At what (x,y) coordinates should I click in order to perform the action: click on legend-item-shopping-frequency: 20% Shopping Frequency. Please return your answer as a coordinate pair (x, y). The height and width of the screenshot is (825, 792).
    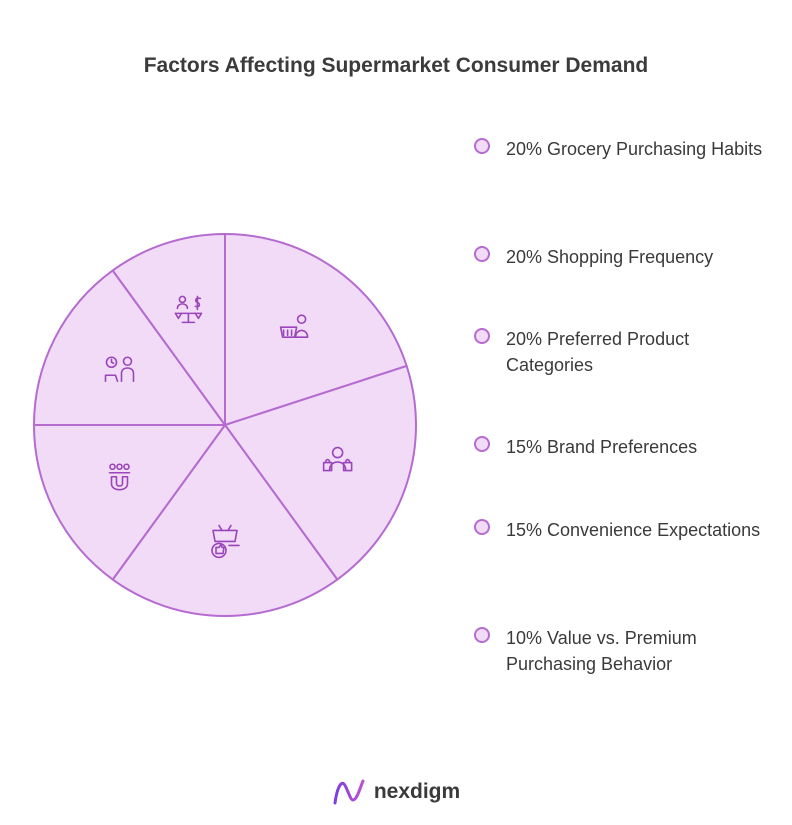
    Looking at the image, I should click on (624, 257).